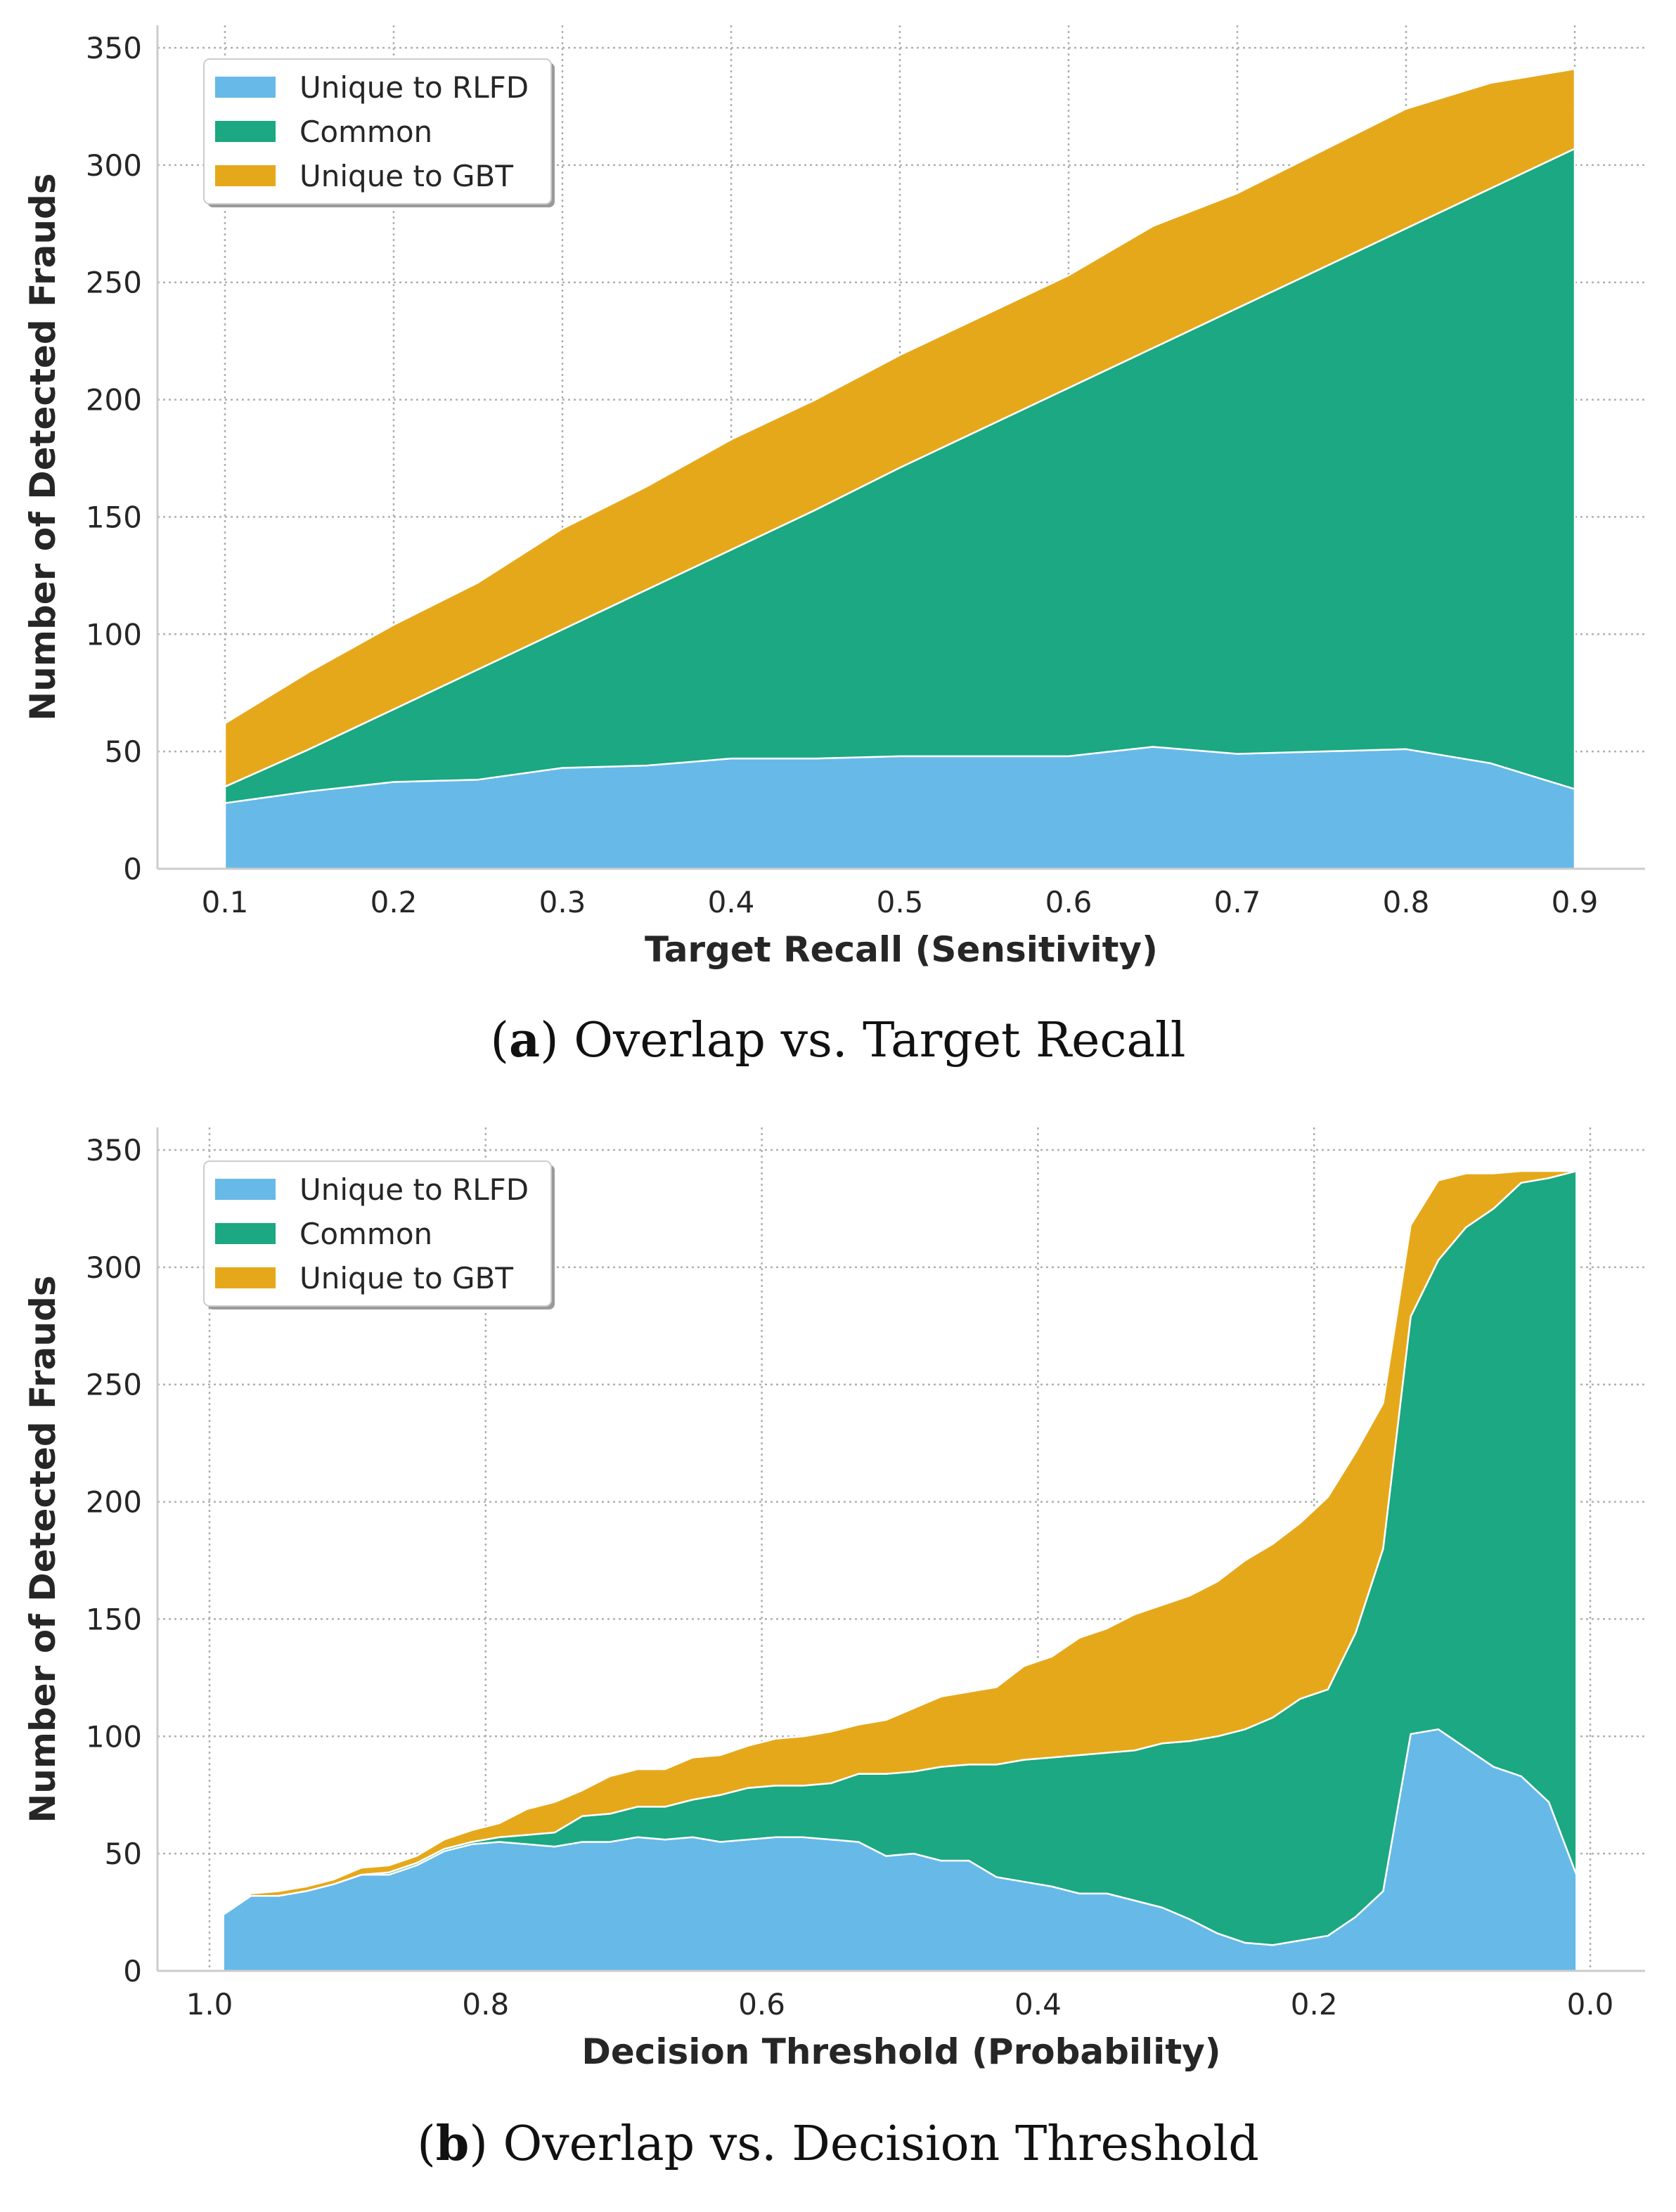 This screenshot has height=2212, width=1676. What do you see at coordinates (225, 902) in the screenshot?
I see `x-tick-label: 0.1` at bounding box center [225, 902].